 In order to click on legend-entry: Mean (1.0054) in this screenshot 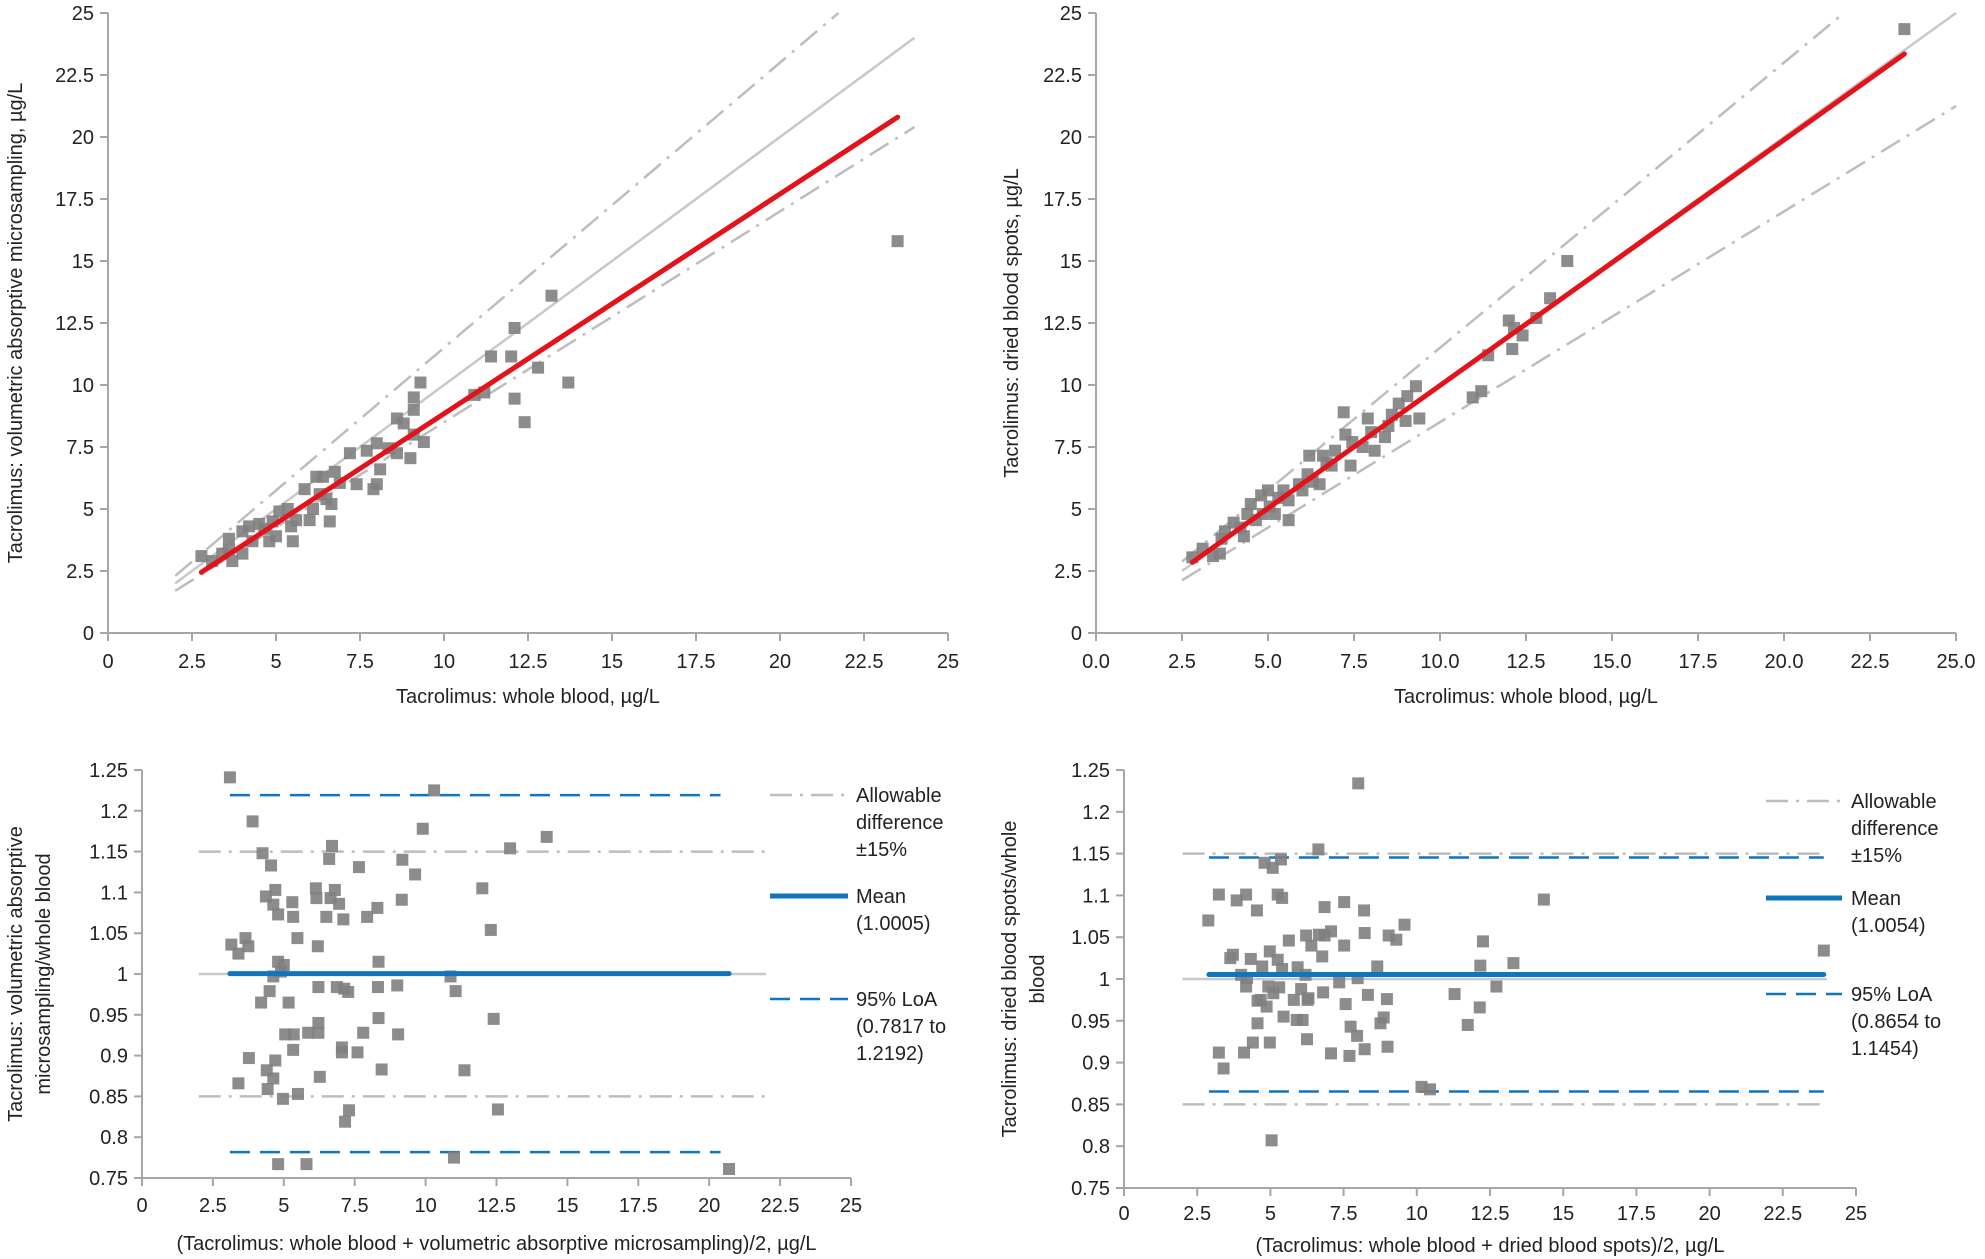, I will do `click(1846, 912)`.